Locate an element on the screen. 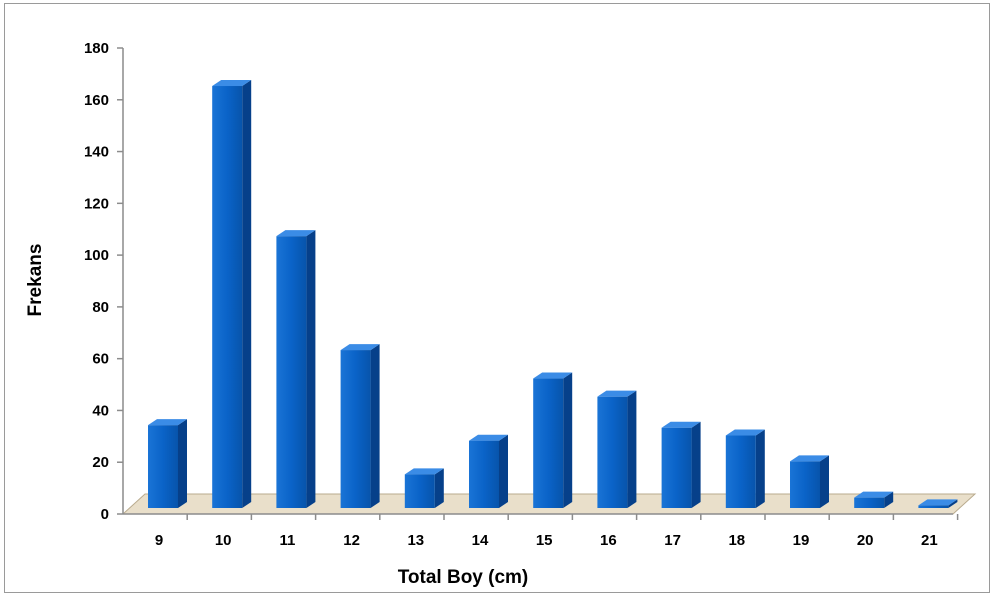 The height and width of the screenshot is (599, 996). y-tick-label: 120 is located at coordinates (96, 203).